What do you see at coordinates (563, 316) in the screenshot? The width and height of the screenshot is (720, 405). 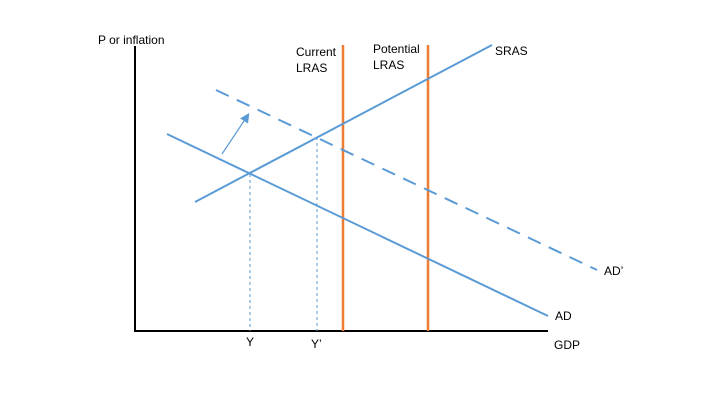 I see `ad-label: AD` at bounding box center [563, 316].